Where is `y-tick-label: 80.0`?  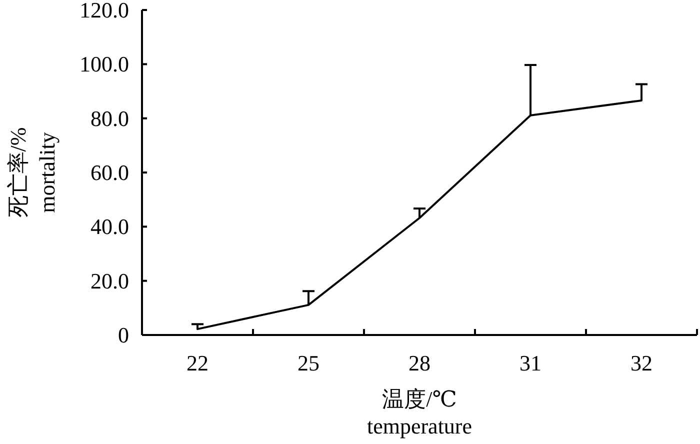 y-tick-label: 80.0 is located at coordinates (109, 118).